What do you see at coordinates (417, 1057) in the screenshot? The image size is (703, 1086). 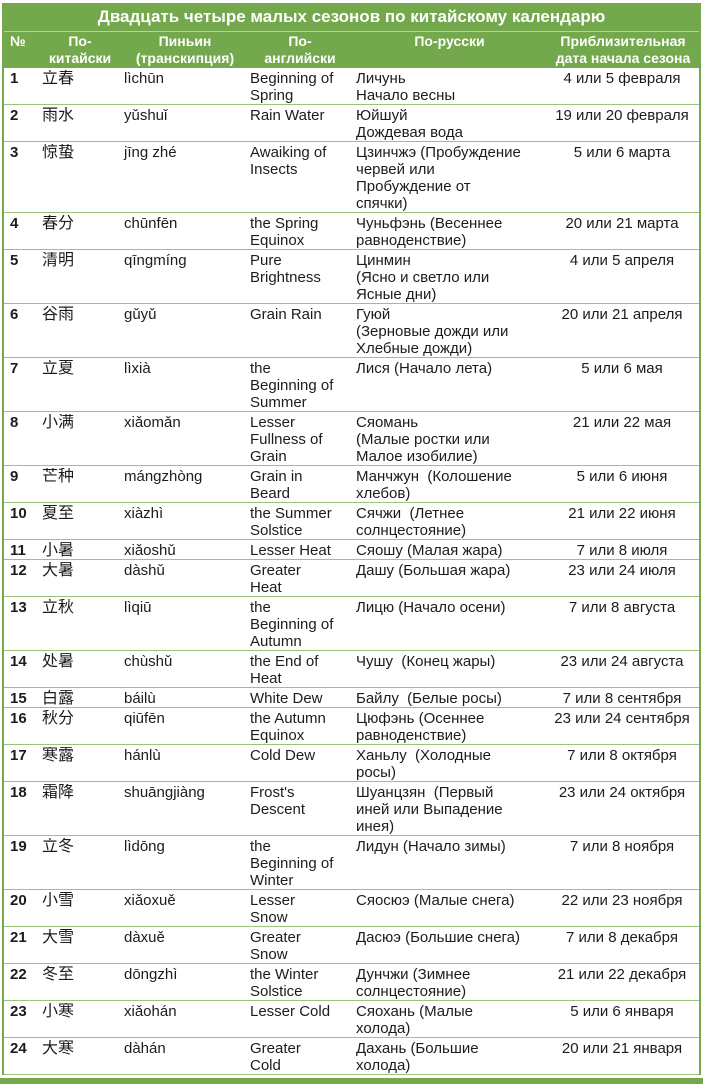 I see `cell-russian: Дахань (Большие холода)` at bounding box center [417, 1057].